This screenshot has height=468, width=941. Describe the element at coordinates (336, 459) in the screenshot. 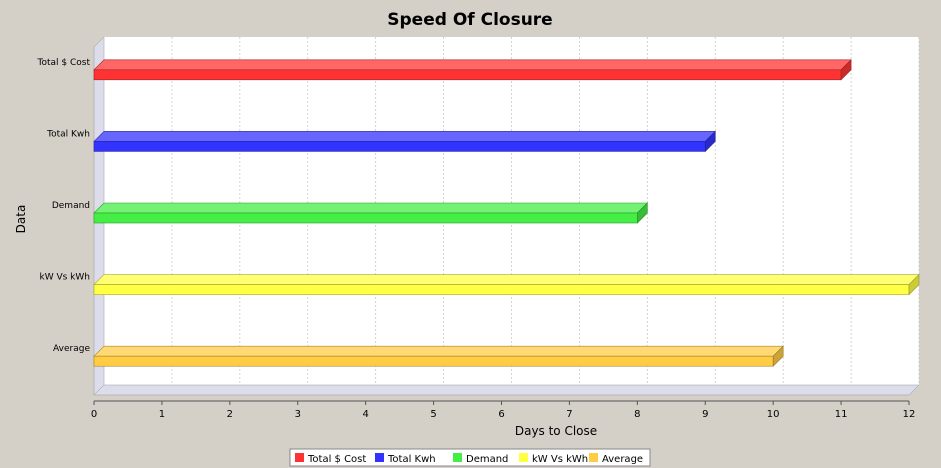

I see `legend-label: Total $ Cost` at that location.